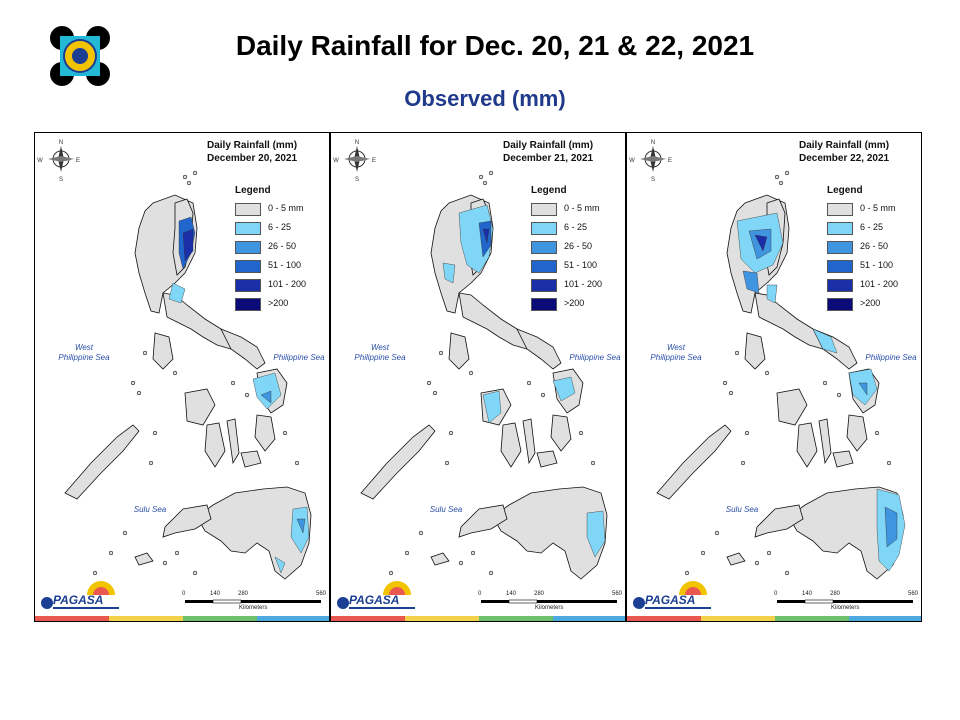 This screenshot has height=720, width=960. What do you see at coordinates (494, 321) in the screenshot?
I see `island-luzonSouth` at bounding box center [494, 321].